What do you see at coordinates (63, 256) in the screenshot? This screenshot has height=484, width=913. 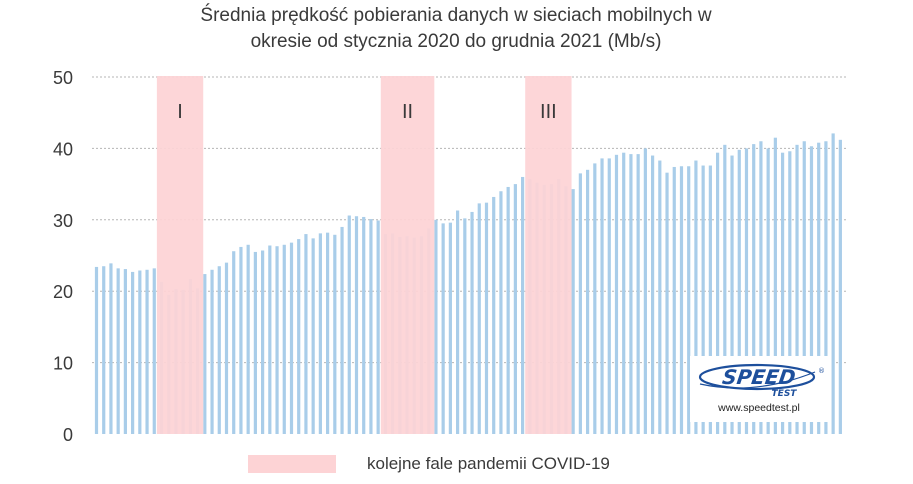 I see `y-axis-ticks: 0 10 20 30 40 50` at bounding box center [63, 256].